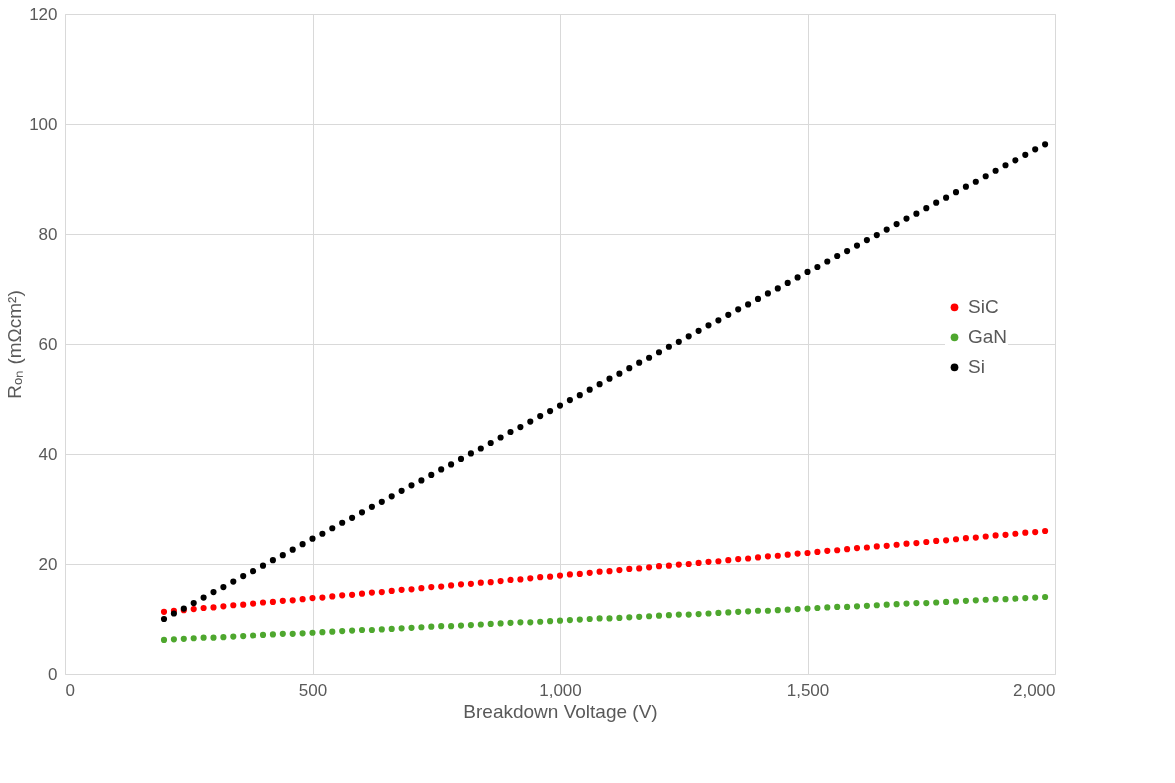  What do you see at coordinates (560, 711) in the screenshot?
I see `x-axis-title: Breakdown Voltage (V)` at bounding box center [560, 711].